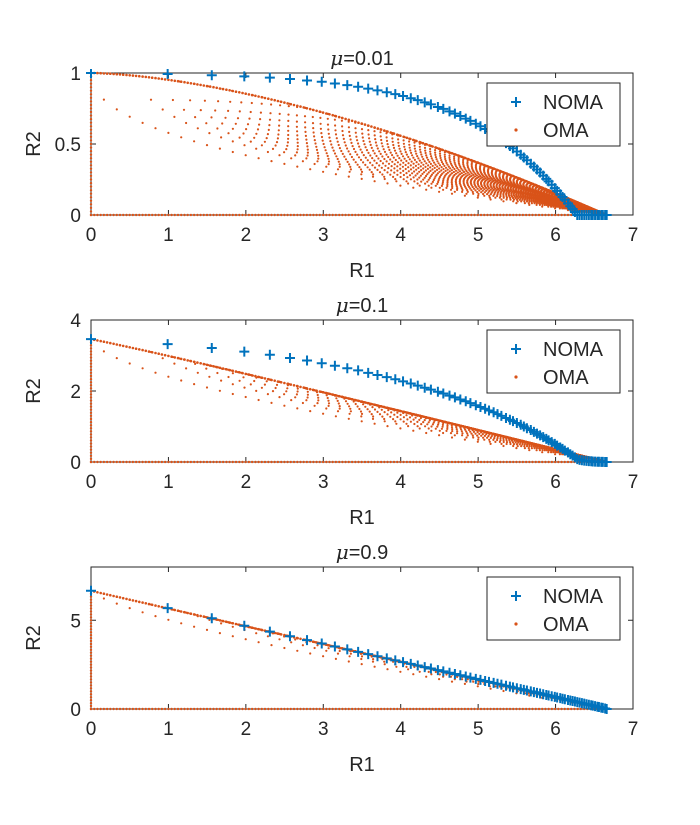  Describe the element at coordinates (573, 103) in the screenshot. I see `legend-noma-label: NOMA` at that location.